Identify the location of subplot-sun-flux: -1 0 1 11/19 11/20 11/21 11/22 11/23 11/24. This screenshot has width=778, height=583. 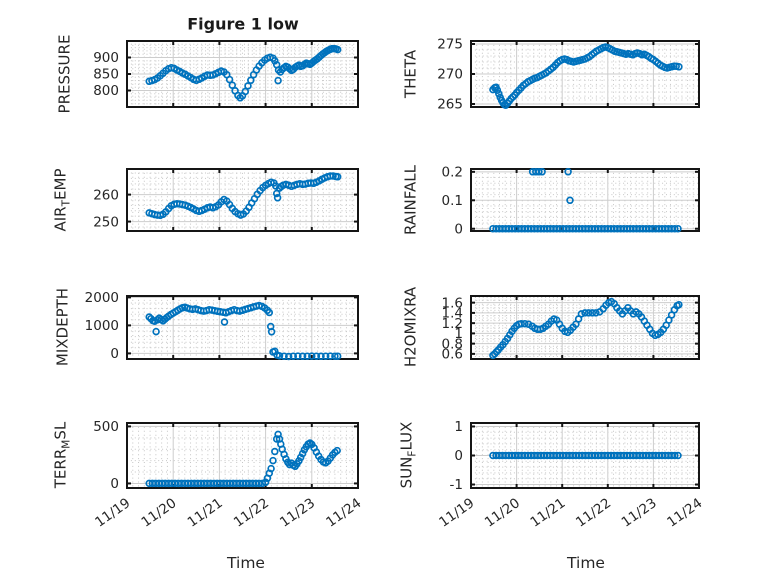
(570, 474).